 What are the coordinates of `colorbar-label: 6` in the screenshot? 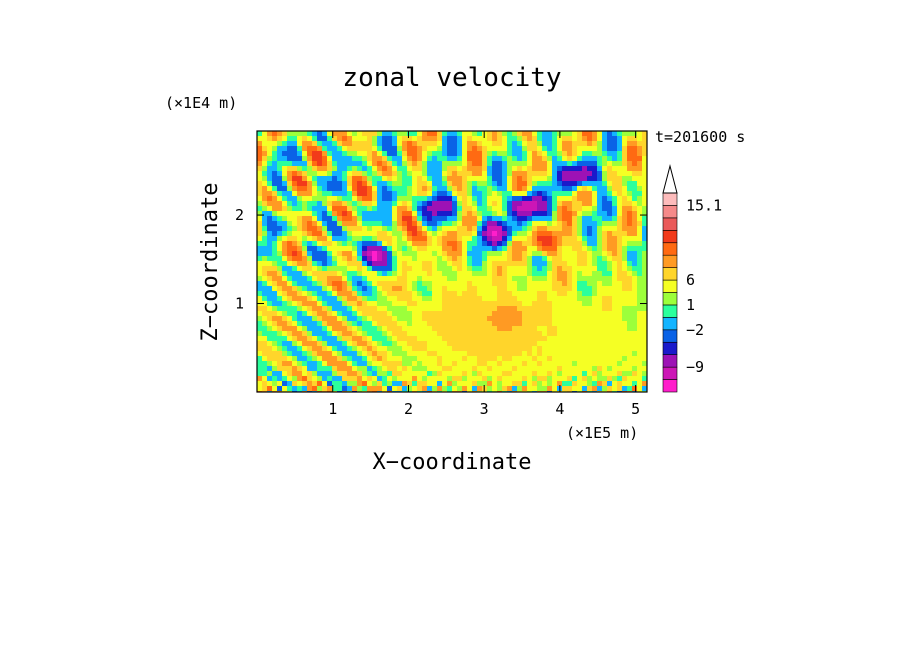 It's located at (690, 280).